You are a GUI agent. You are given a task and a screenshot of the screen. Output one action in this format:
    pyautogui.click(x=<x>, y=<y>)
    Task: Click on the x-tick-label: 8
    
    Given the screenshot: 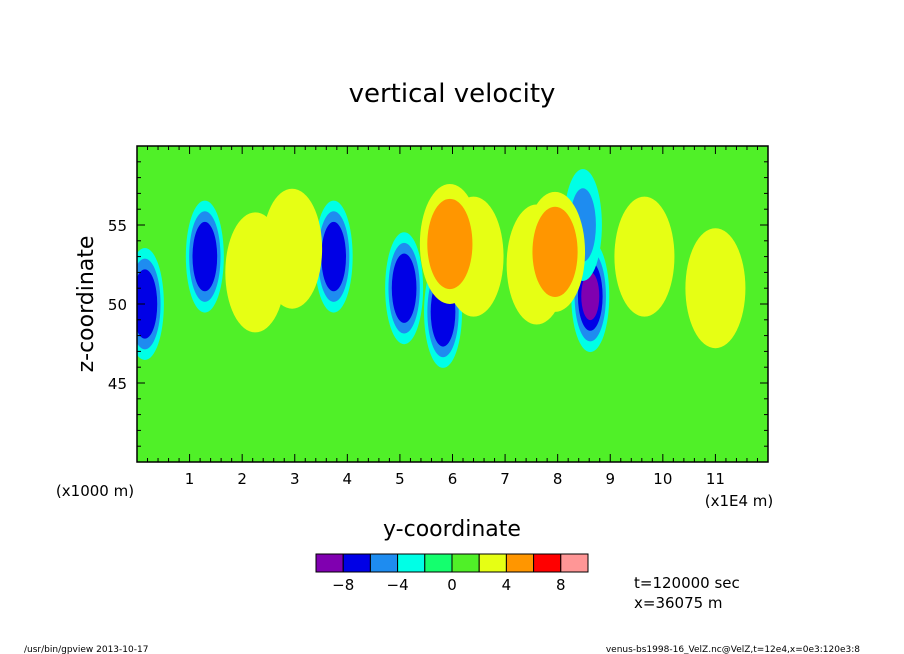 What is the action you would take?
    pyautogui.click(x=558, y=479)
    